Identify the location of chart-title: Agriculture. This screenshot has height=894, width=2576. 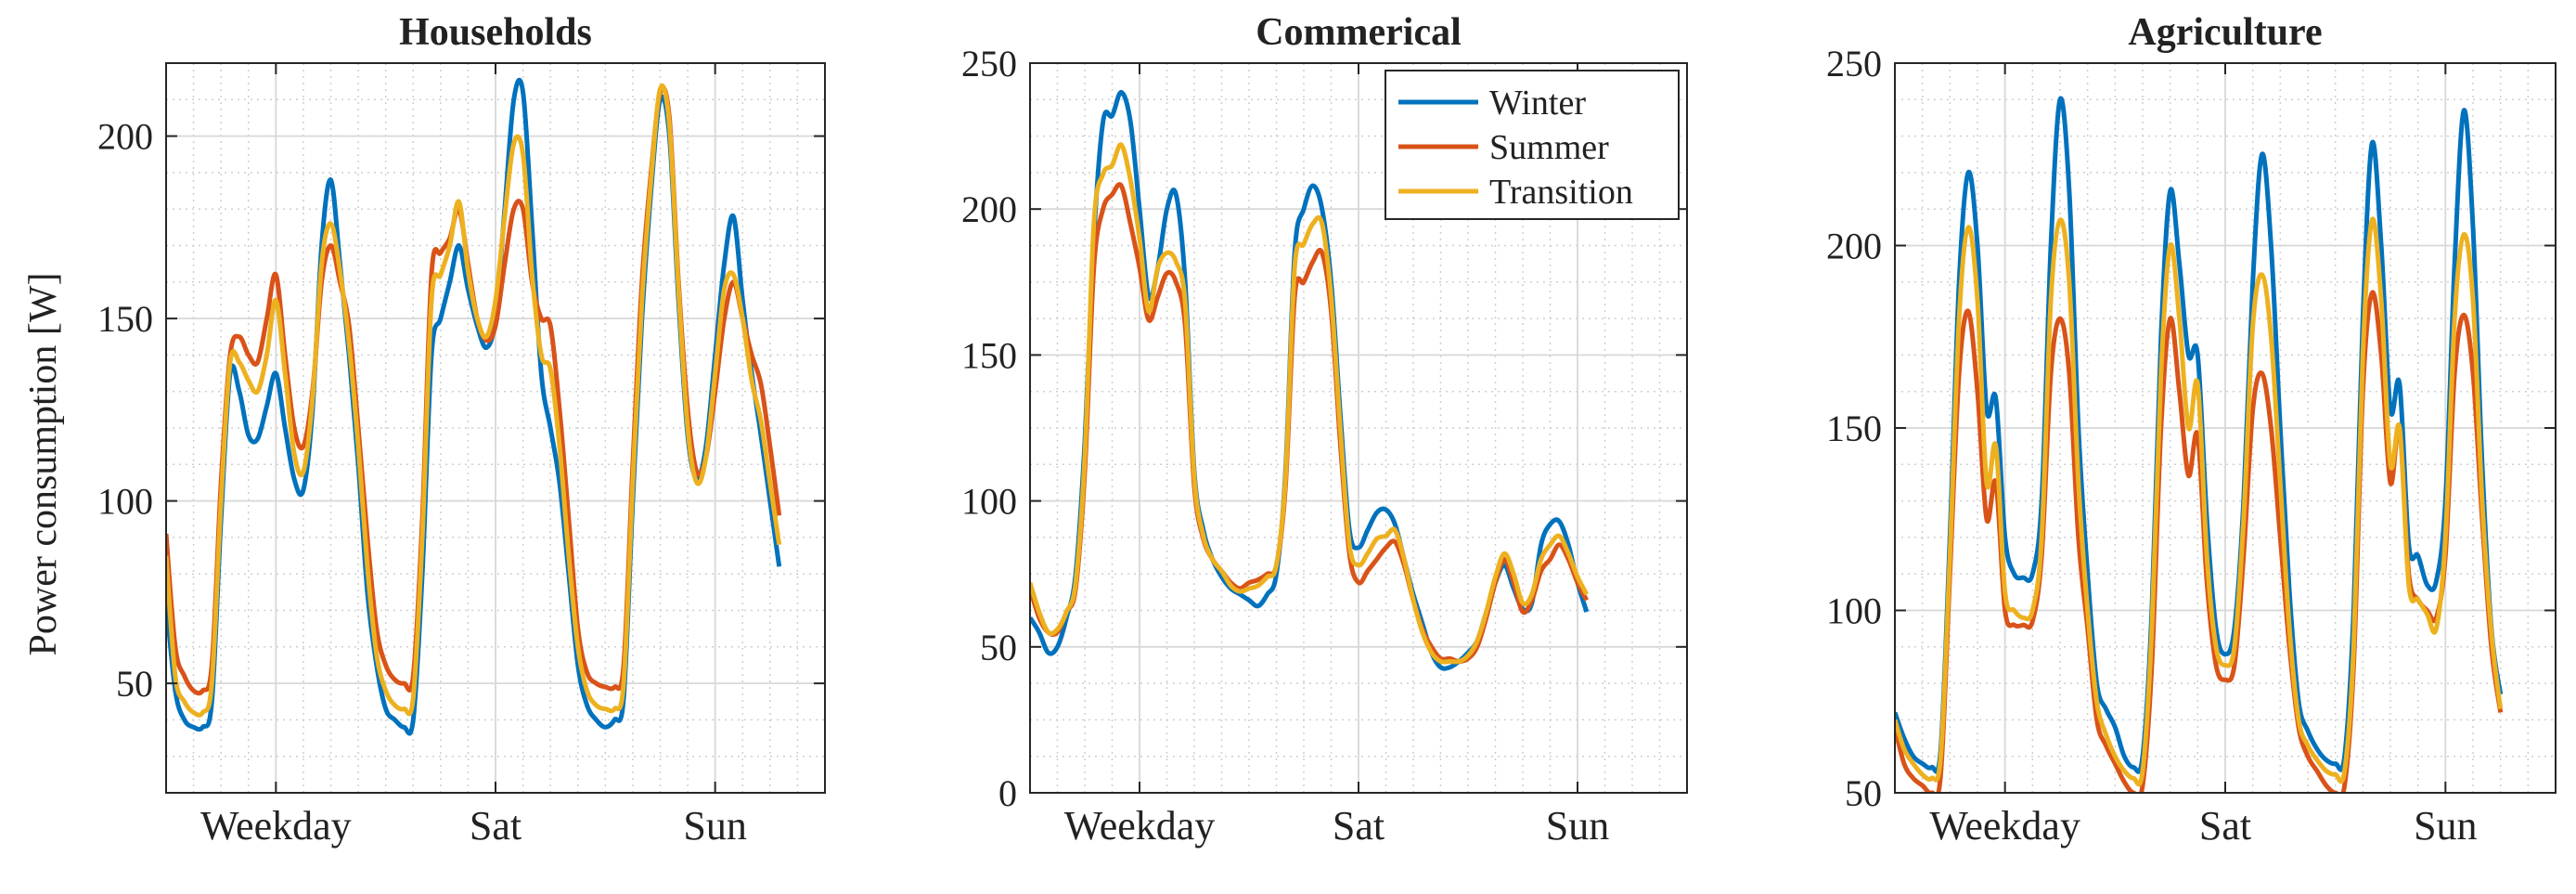
(2225, 32).